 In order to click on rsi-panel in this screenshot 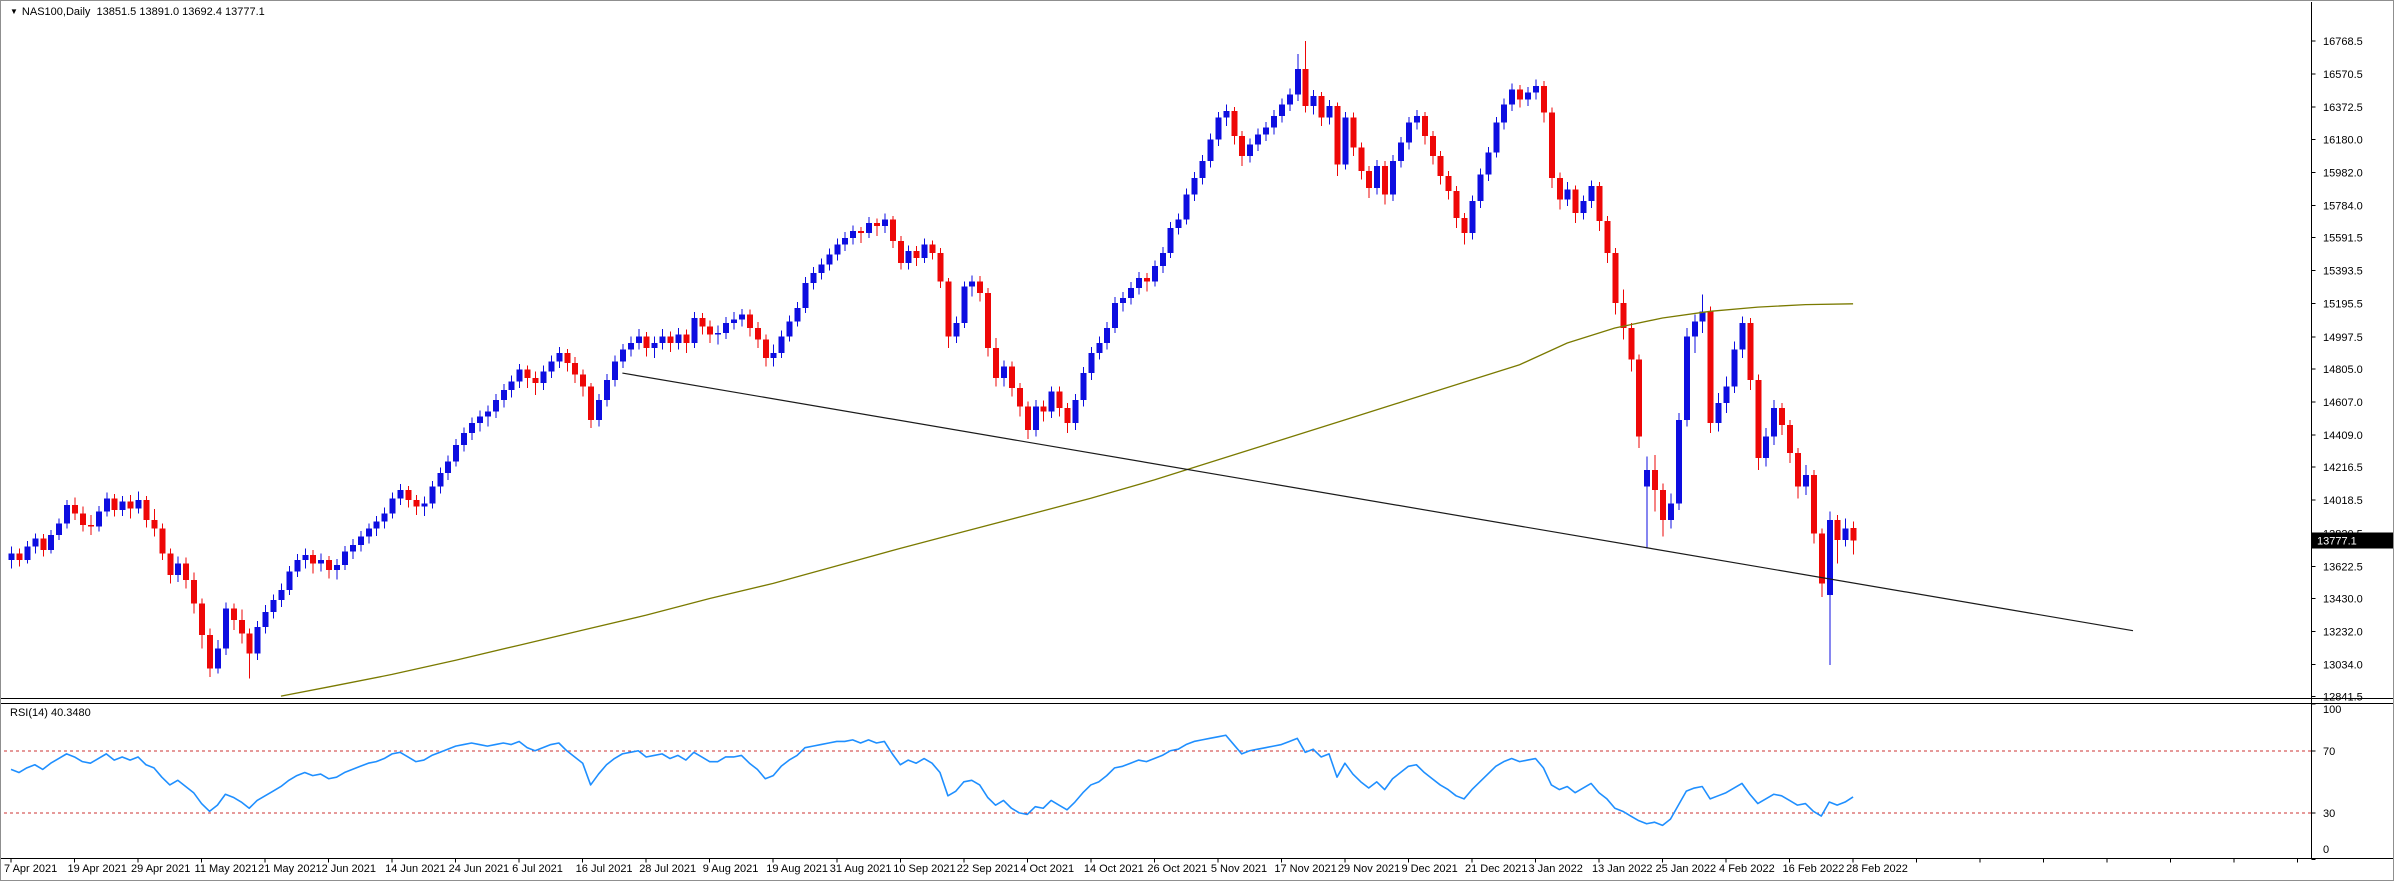, I will do `click(1157, 780)`.